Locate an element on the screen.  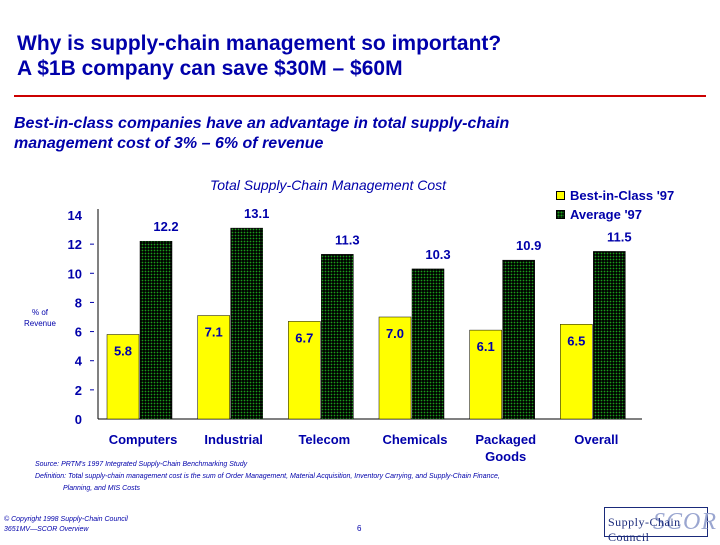
logo-text: Supply-Chain Council is located at coordinates (644, 529).